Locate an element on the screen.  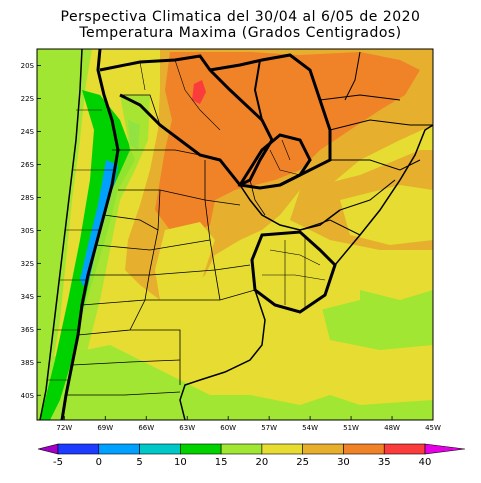
map-subtitle: Temperatura Maxima (Grados Centigrados) is located at coordinates (240, 33).